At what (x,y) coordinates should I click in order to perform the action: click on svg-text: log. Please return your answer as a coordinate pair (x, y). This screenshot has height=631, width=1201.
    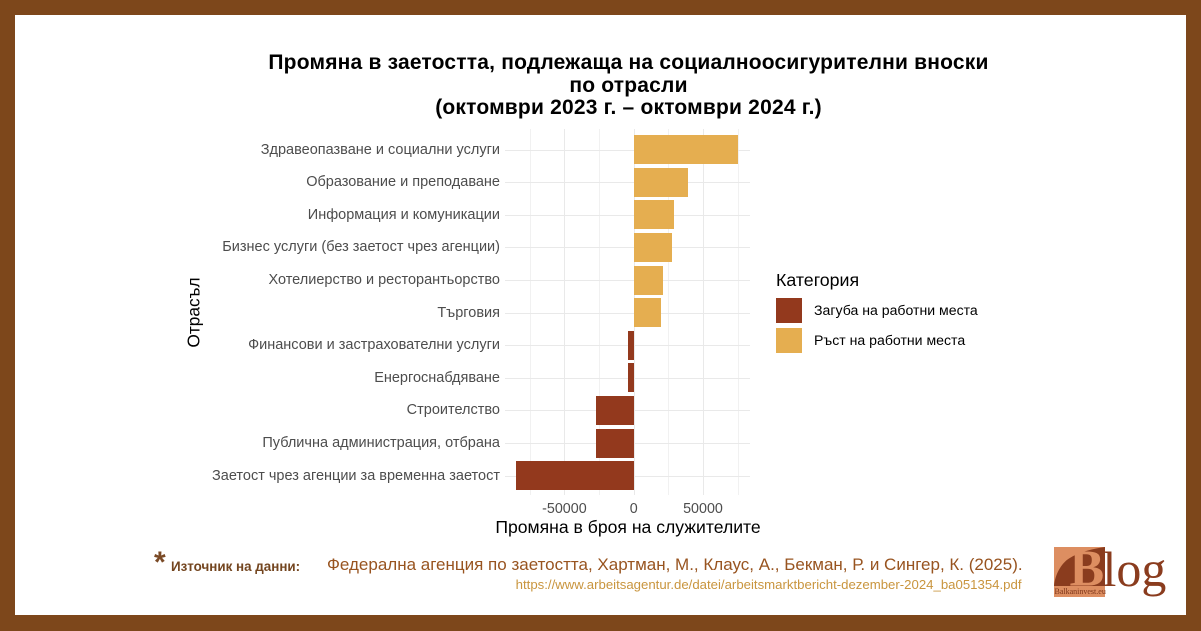
    Looking at the image, I should click on (1135, 571).